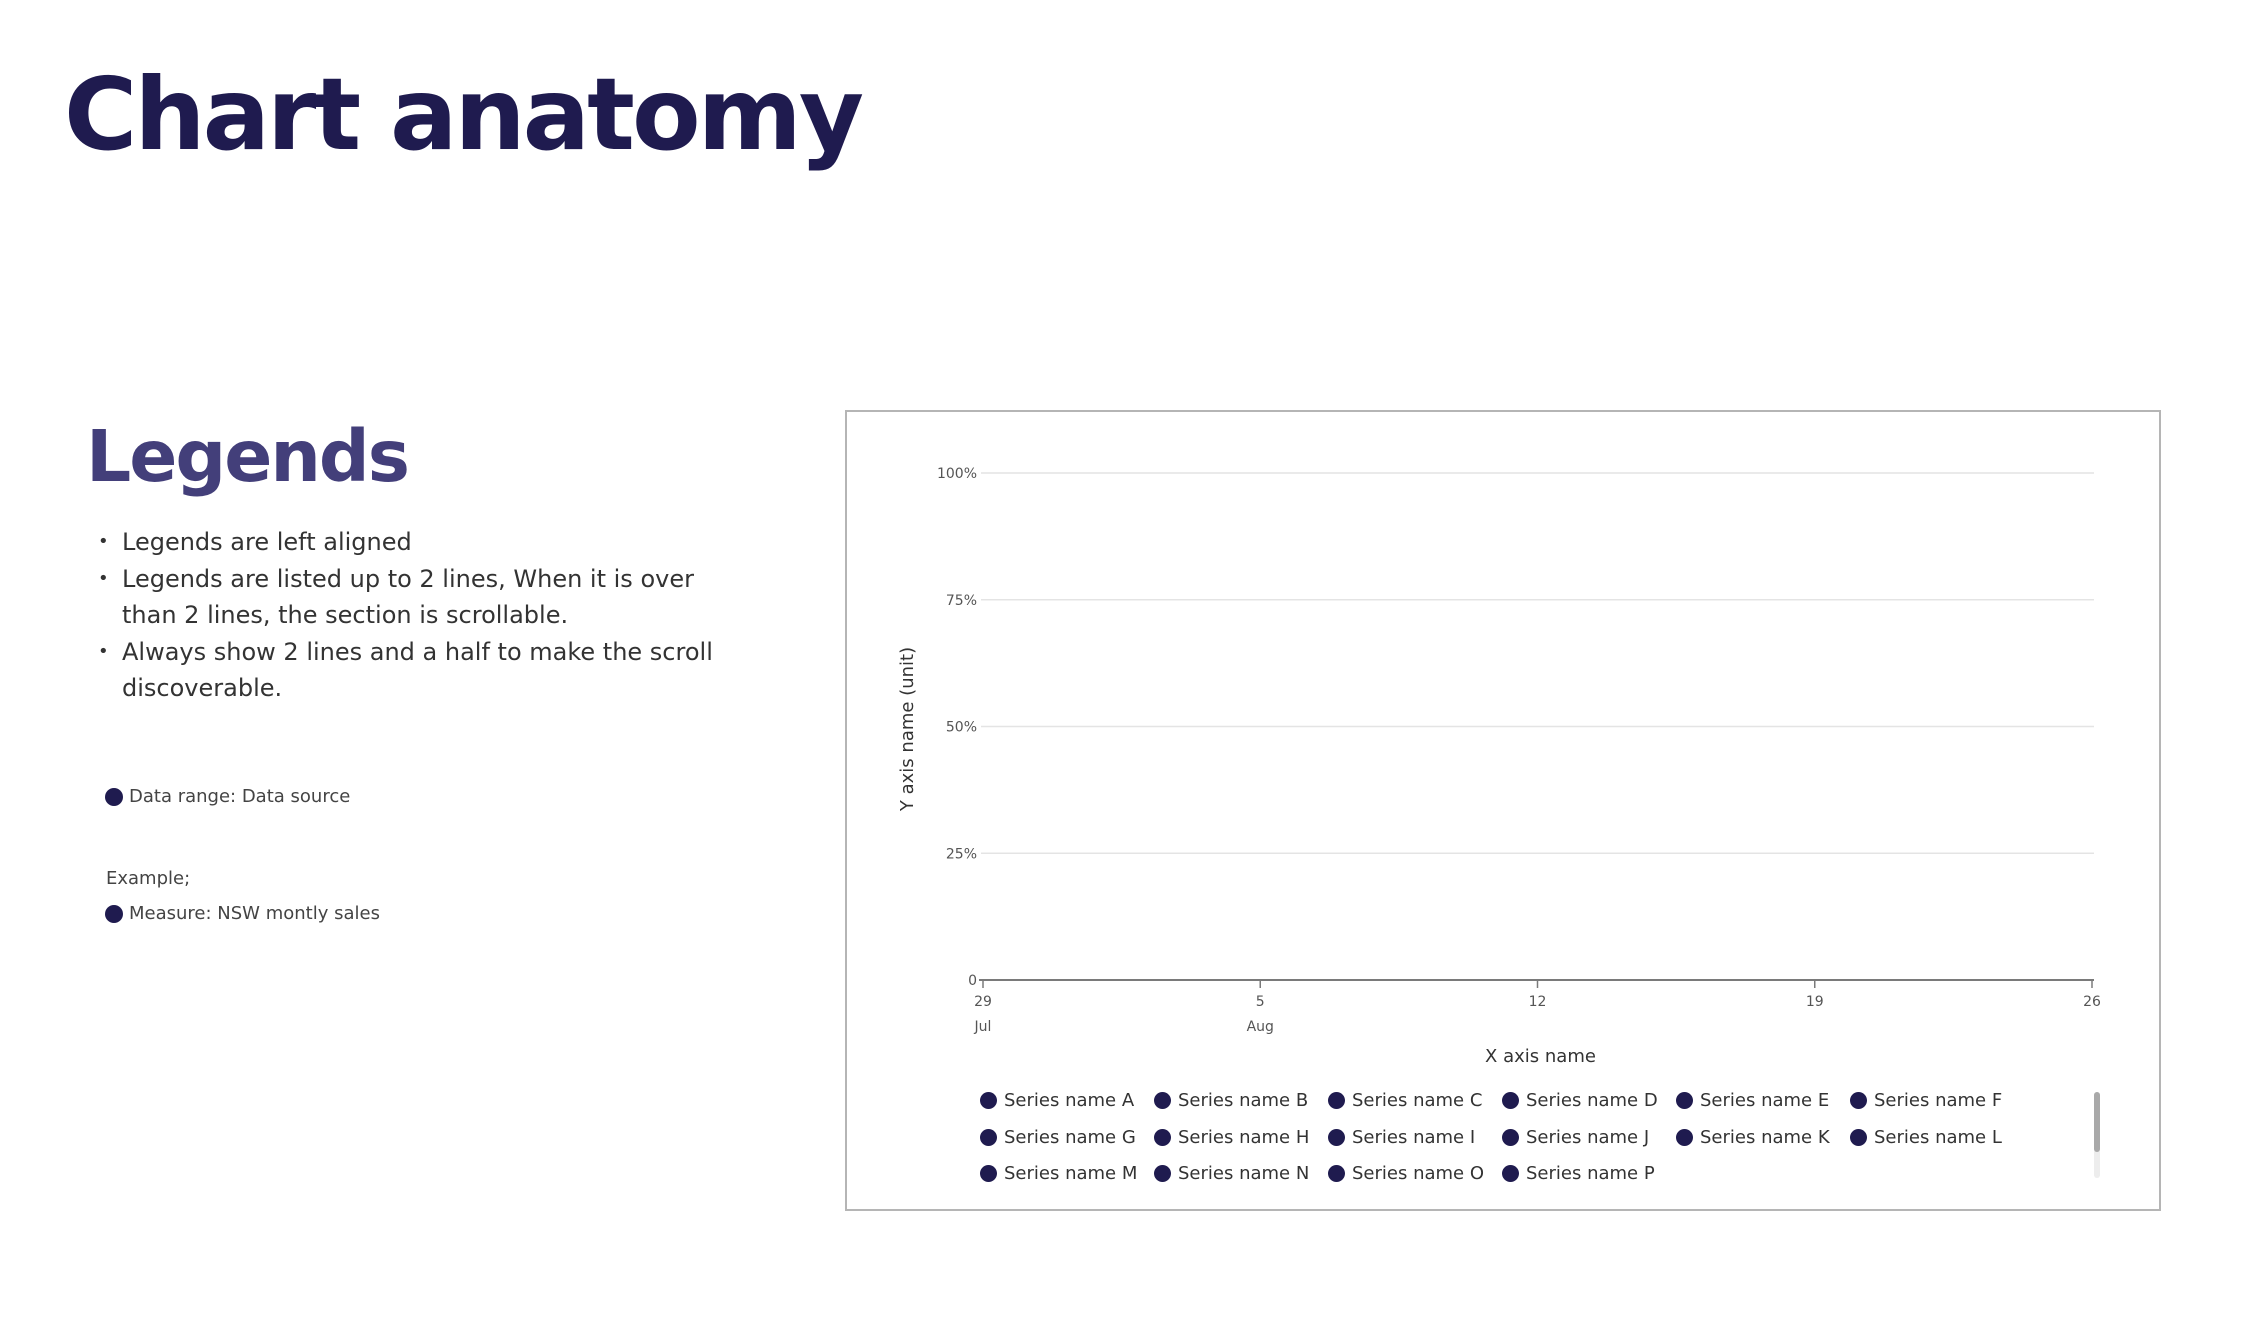 The width and height of the screenshot is (2268, 1329). What do you see at coordinates (1071, 1173) in the screenshot?
I see `legend-label: Series name M` at bounding box center [1071, 1173].